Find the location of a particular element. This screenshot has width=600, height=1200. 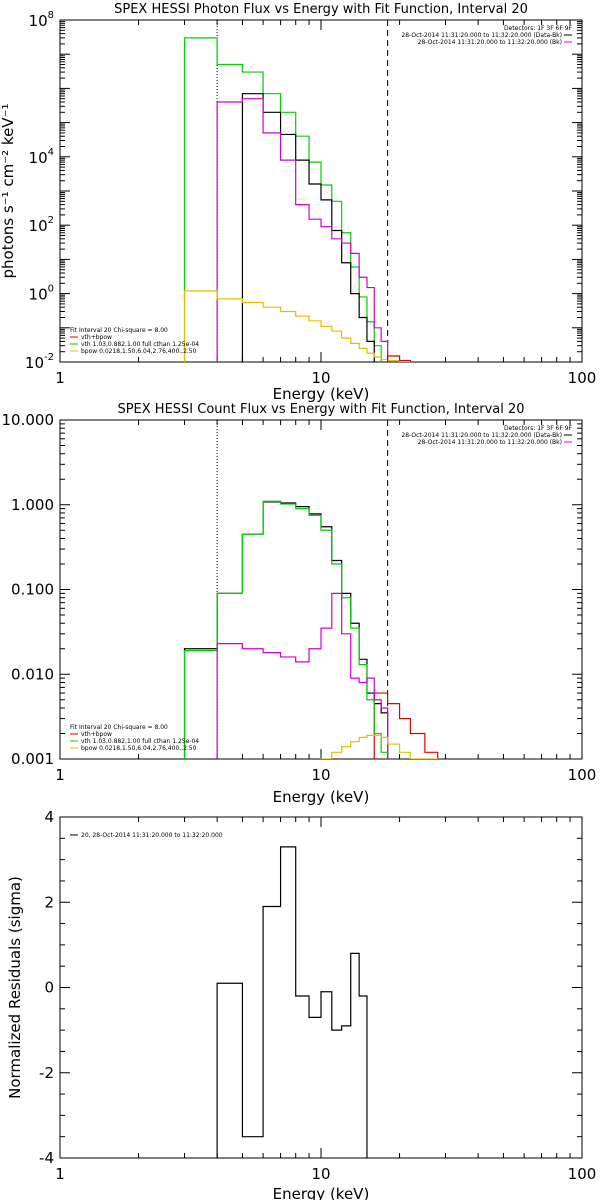

y-tick-label: 10⁰ is located at coordinates (41, 294).